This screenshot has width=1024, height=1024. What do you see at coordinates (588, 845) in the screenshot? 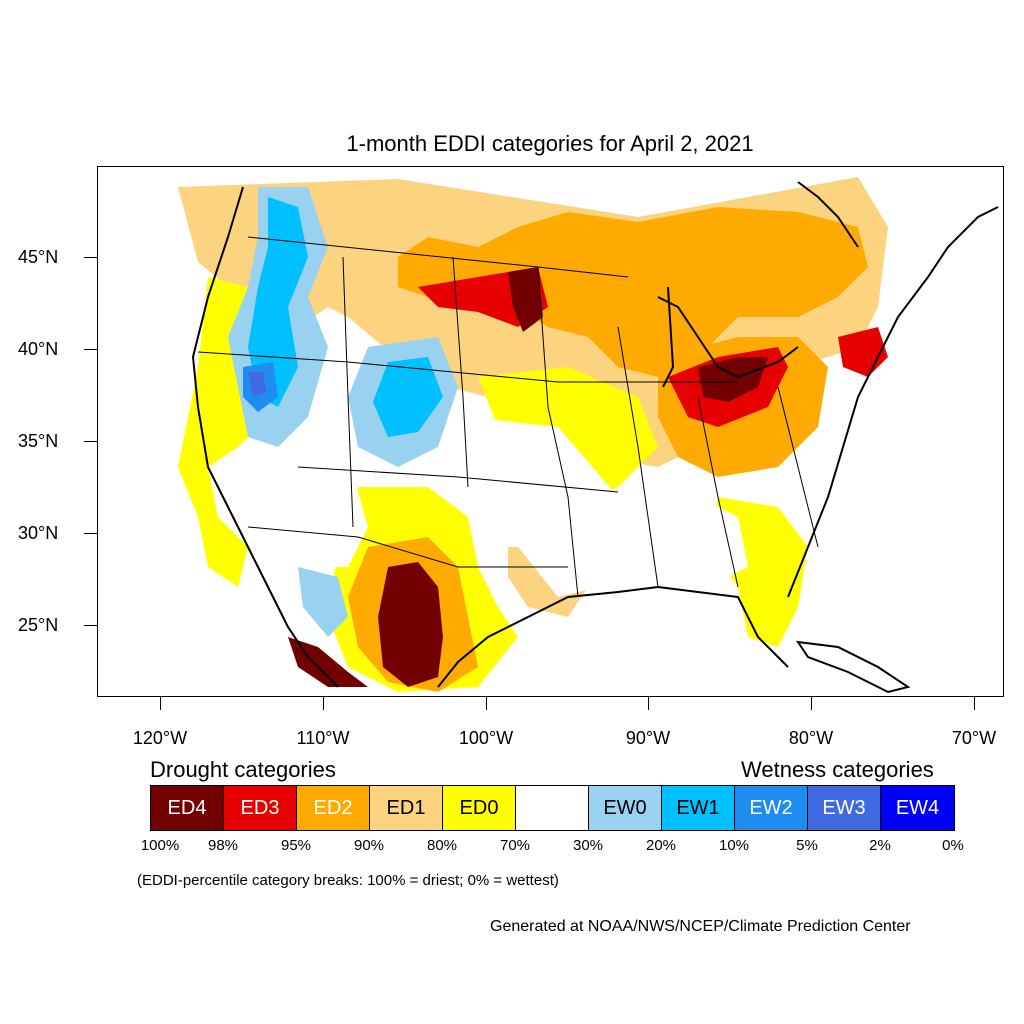
I see `percentile-label: 30%` at bounding box center [588, 845].